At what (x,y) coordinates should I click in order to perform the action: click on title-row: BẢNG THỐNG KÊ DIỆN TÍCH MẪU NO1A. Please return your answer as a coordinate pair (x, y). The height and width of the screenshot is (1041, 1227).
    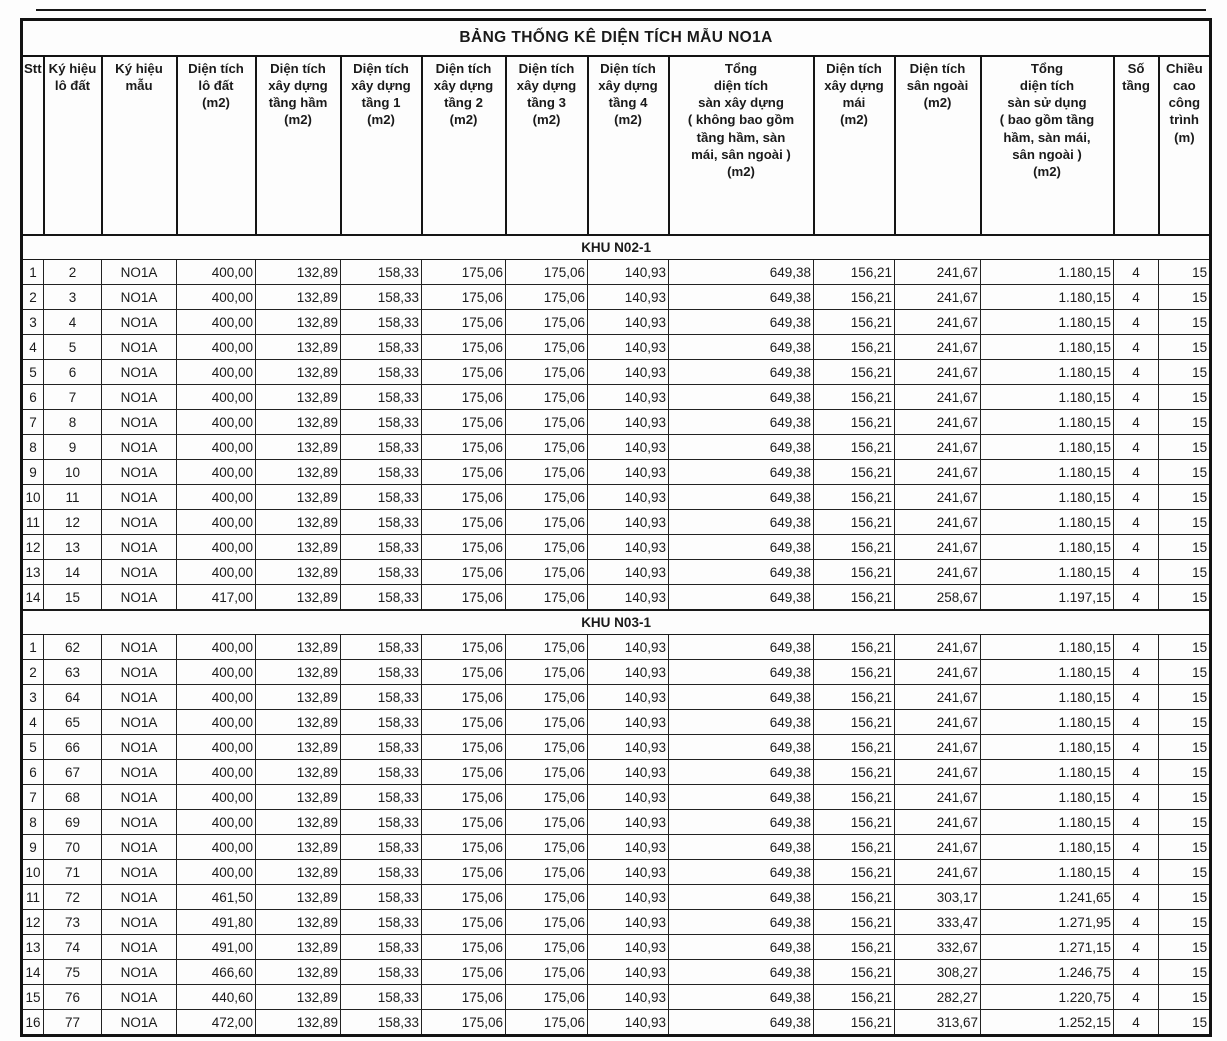
    Looking at the image, I should click on (616, 37).